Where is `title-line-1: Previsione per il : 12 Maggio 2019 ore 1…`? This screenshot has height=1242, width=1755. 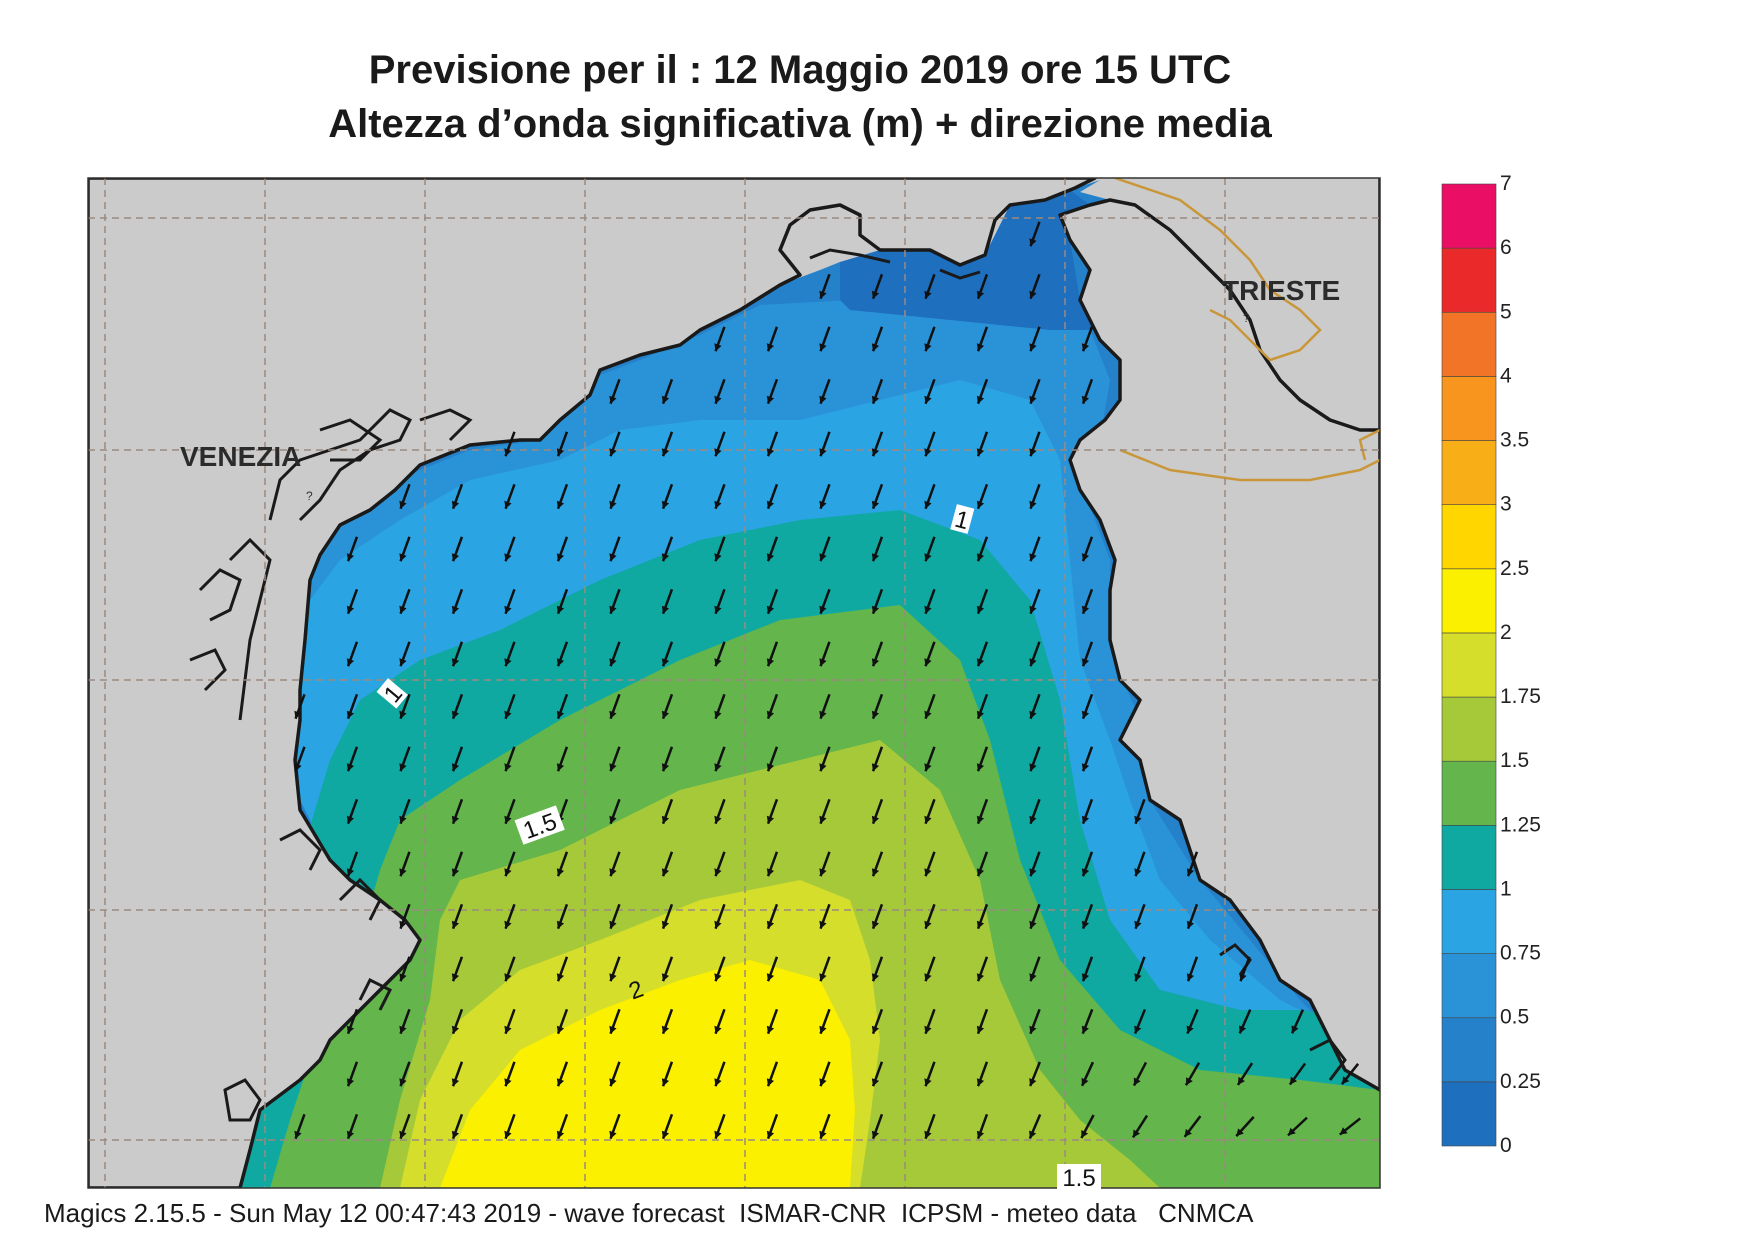
title-line-1: Previsione per il : 12 Maggio 2019 ore 1… is located at coordinates (800, 70).